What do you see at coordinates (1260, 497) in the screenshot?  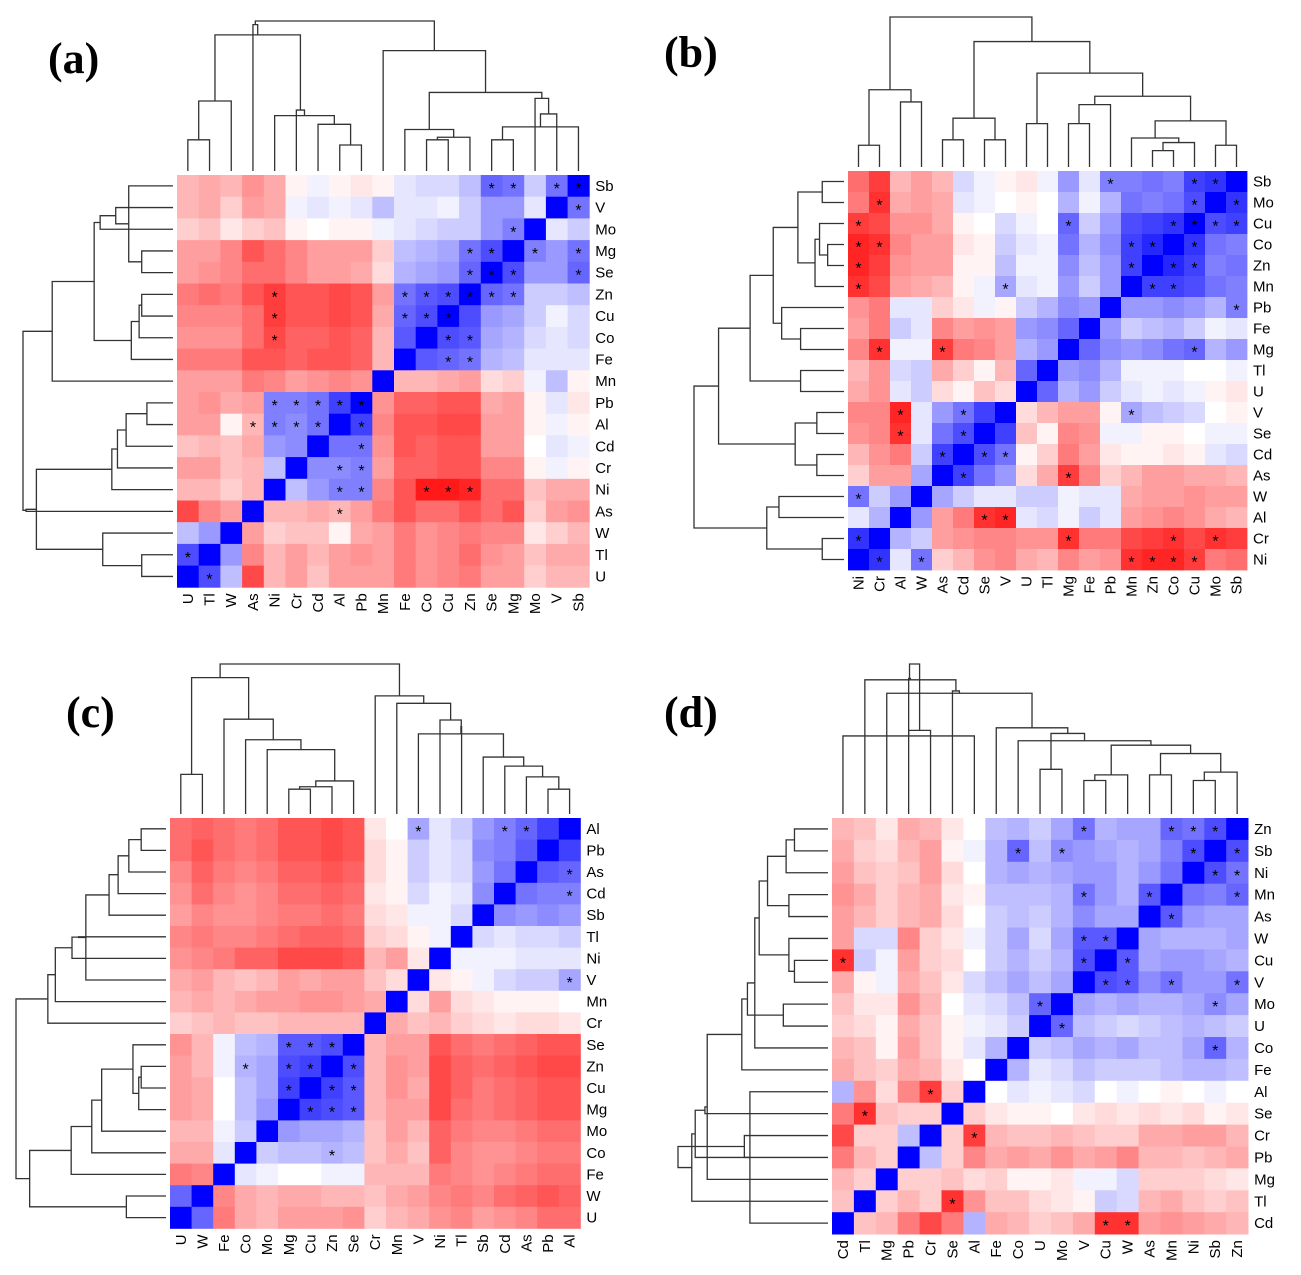 I see `row-label: W` at bounding box center [1260, 497].